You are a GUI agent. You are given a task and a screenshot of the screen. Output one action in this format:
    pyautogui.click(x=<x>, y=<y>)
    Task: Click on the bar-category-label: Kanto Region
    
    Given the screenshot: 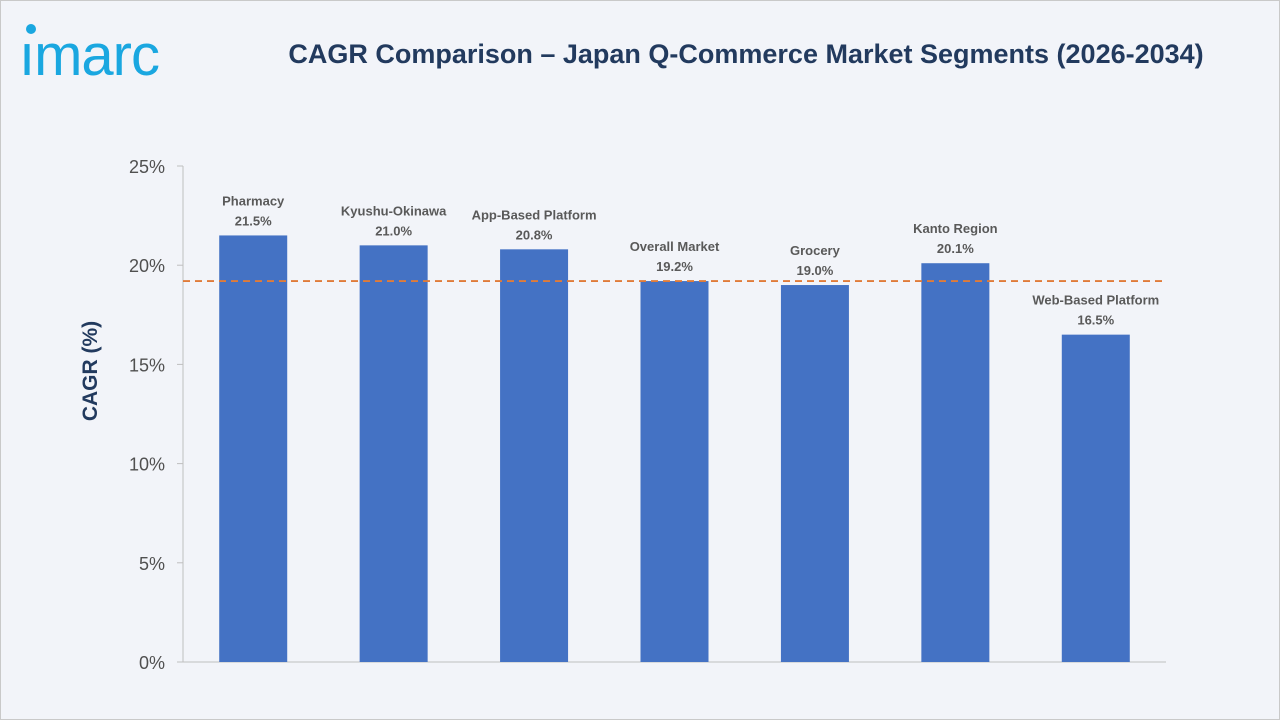 What is the action you would take?
    pyautogui.click(x=955, y=228)
    